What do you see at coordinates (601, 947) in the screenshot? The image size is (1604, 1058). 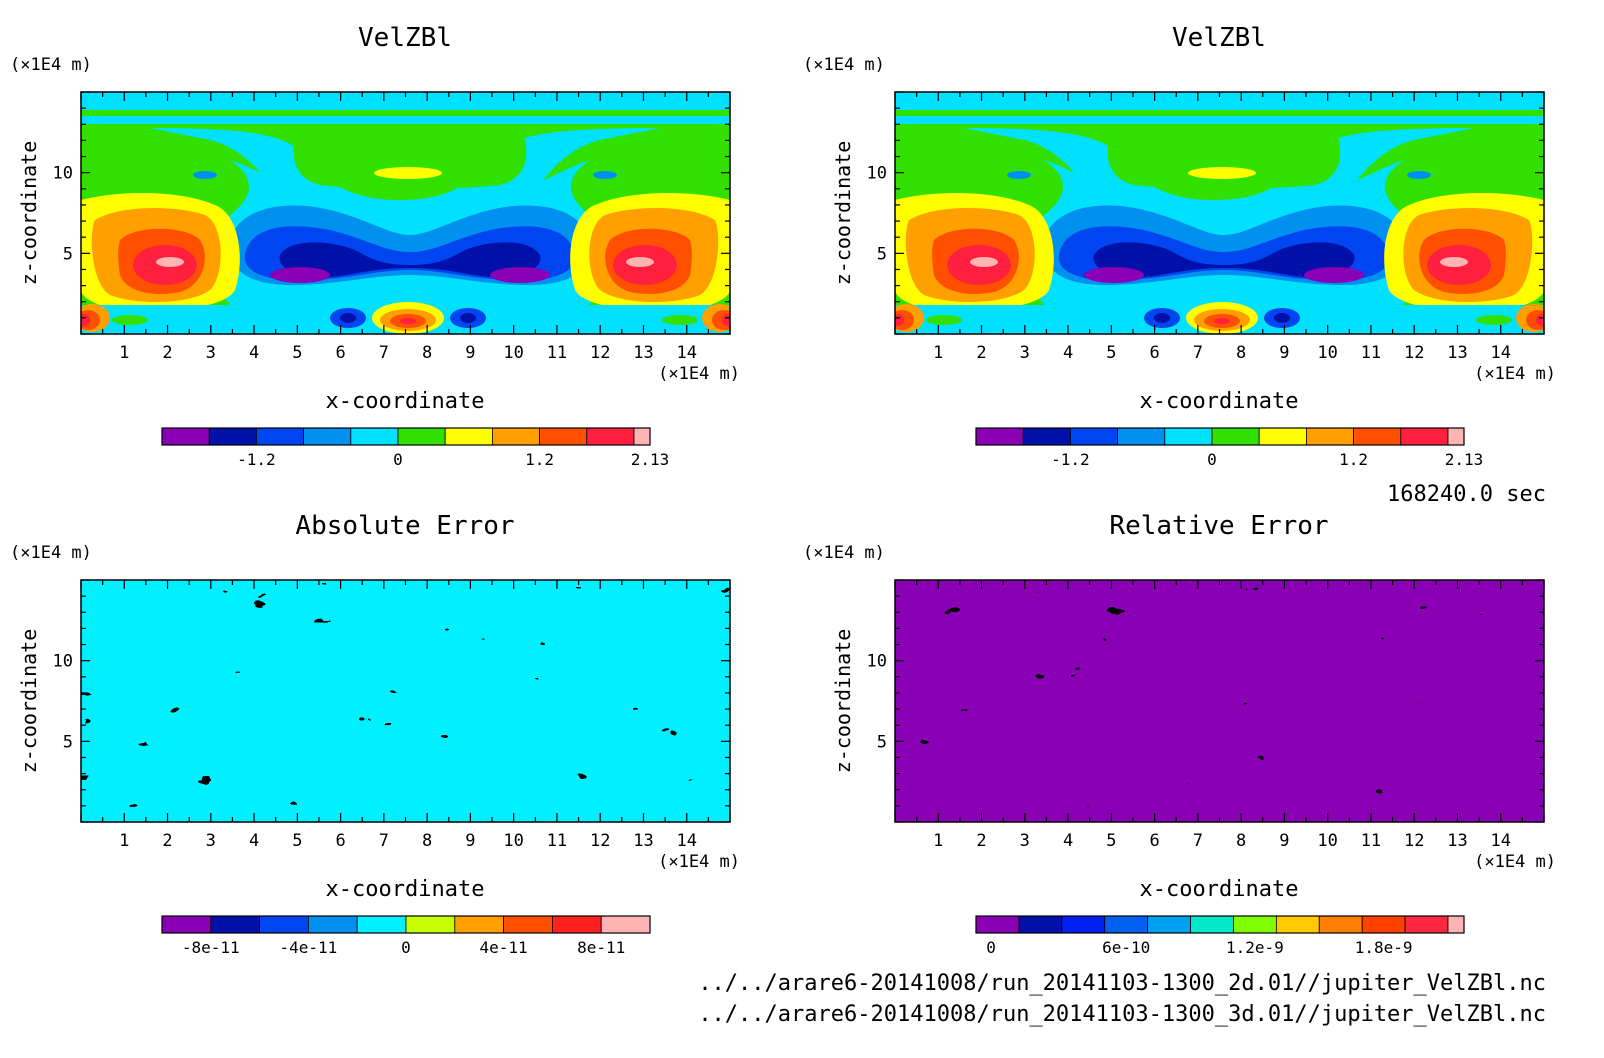 I see `colorbar-tick-label: 8e-11` at bounding box center [601, 947].